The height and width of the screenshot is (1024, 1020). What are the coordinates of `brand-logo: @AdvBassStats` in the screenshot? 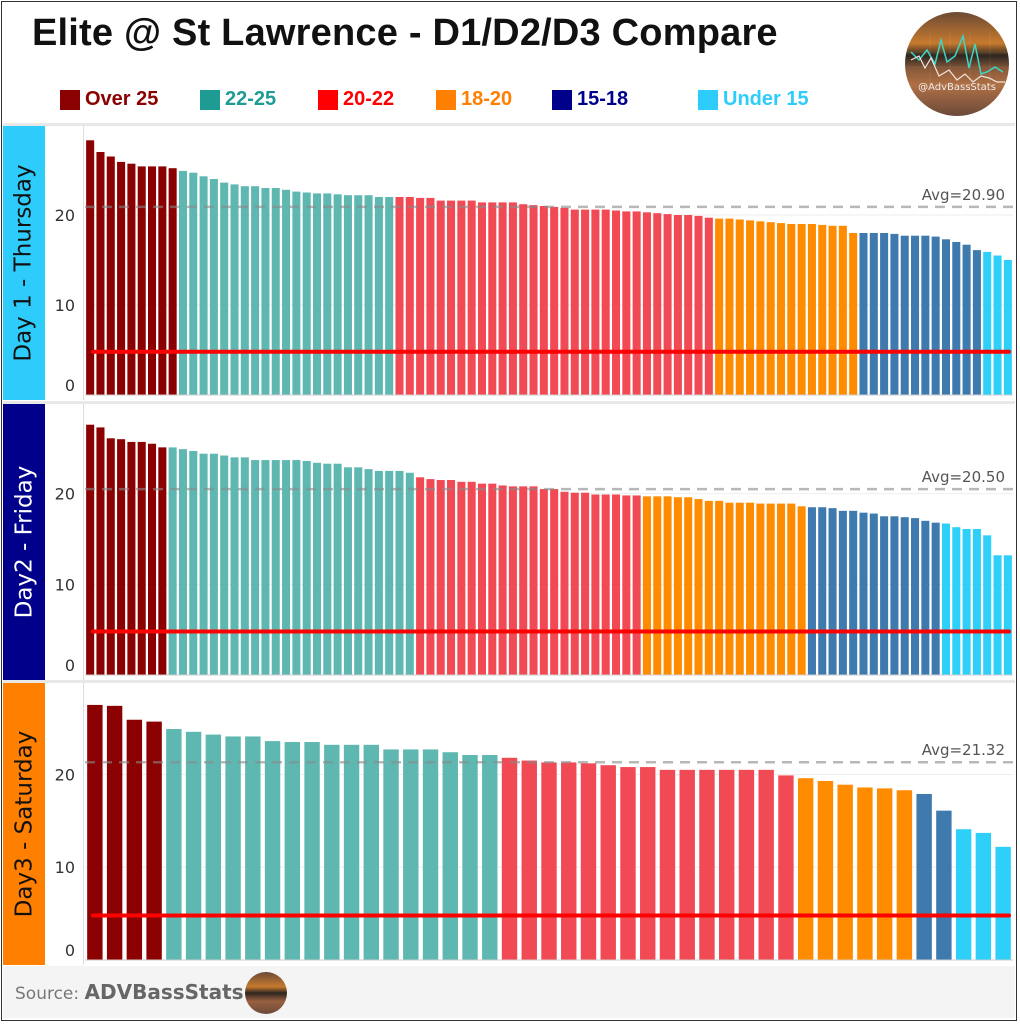 It's located at (957, 64).